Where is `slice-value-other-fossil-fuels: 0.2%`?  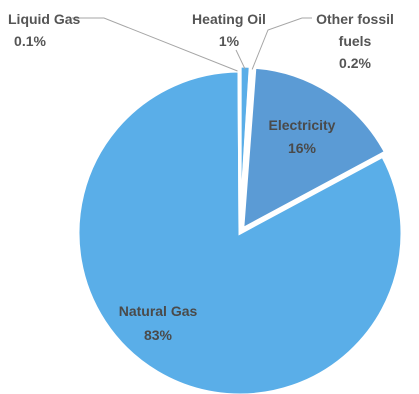
slice-value-other-fossil-fuels: 0.2% is located at coordinates (355, 63).